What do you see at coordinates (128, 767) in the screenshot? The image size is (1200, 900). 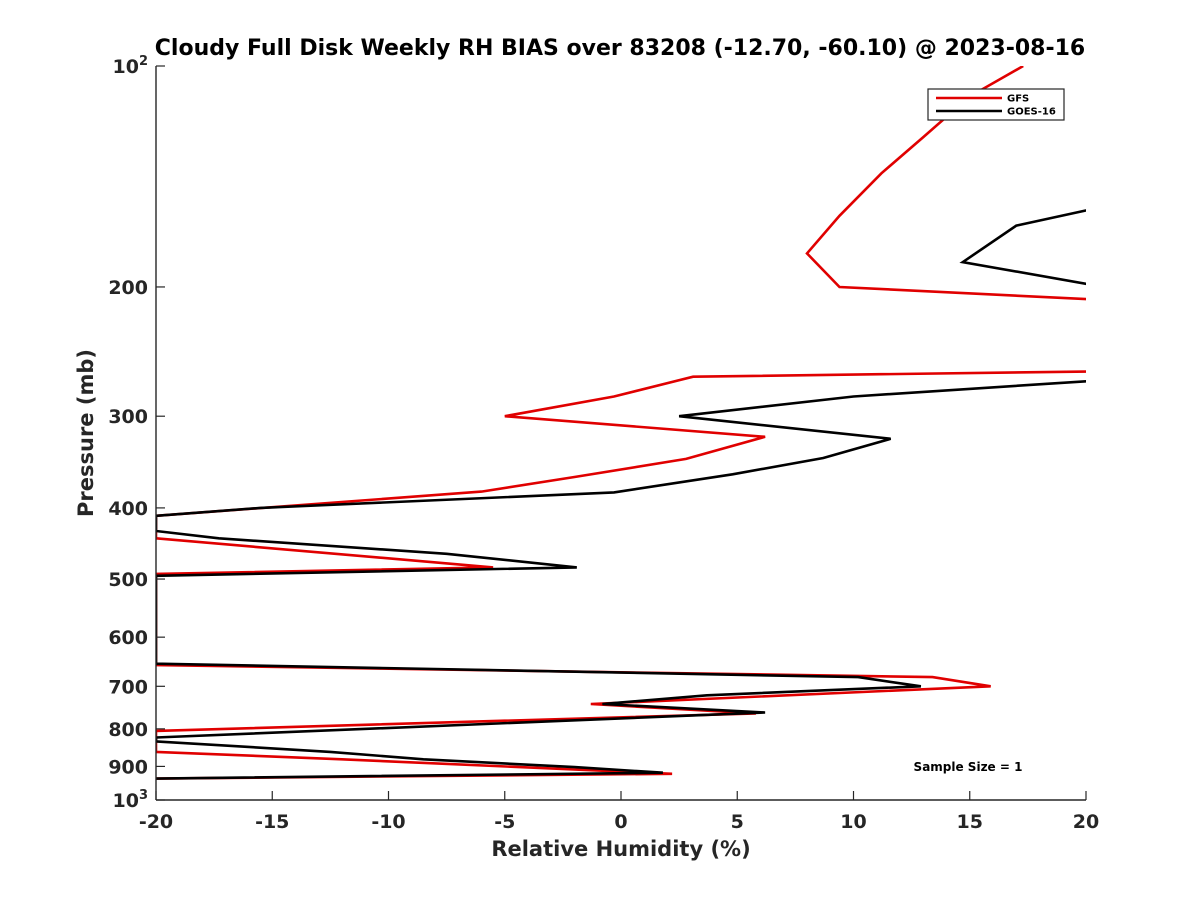 I see `y-tick-label: 900` at bounding box center [128, 767].